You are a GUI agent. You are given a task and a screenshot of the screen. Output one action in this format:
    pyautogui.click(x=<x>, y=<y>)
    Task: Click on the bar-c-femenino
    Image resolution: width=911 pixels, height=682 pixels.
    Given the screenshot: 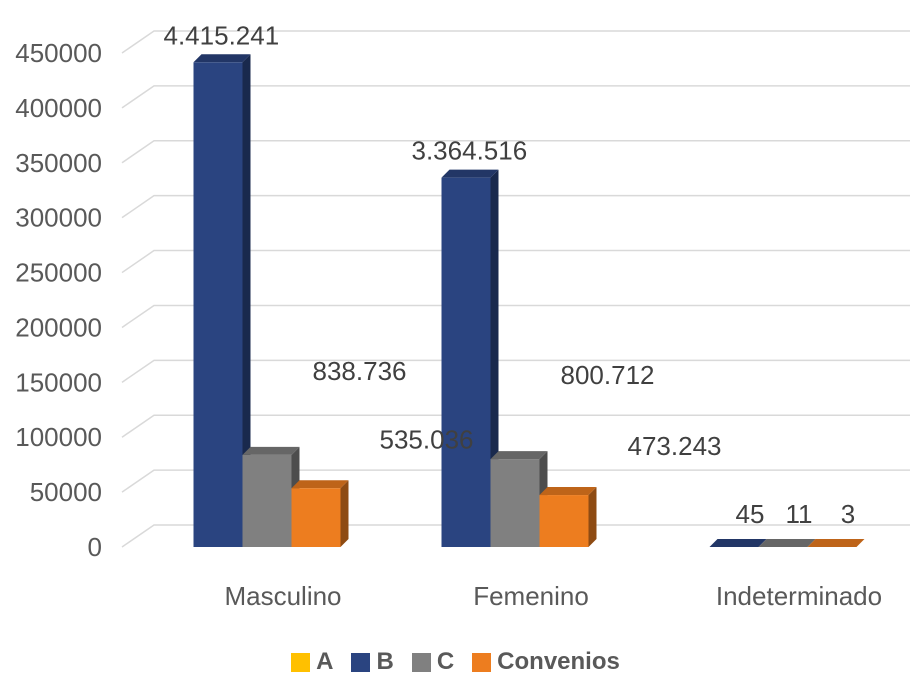 What is the action you would take?
    pyautogui.click(x=519, y=499)
    